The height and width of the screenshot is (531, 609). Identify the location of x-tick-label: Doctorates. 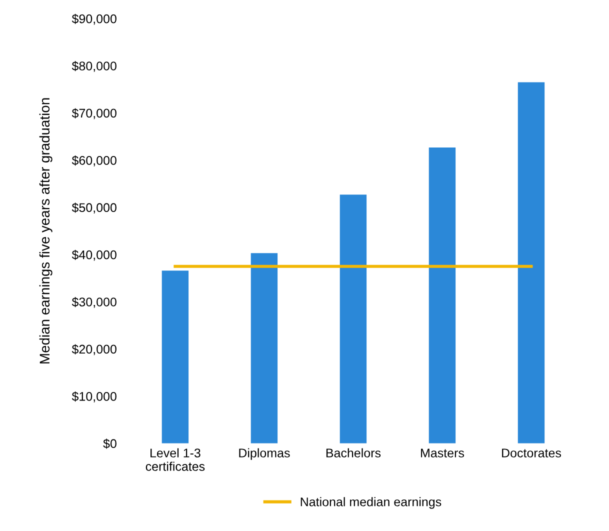
(532, 453).